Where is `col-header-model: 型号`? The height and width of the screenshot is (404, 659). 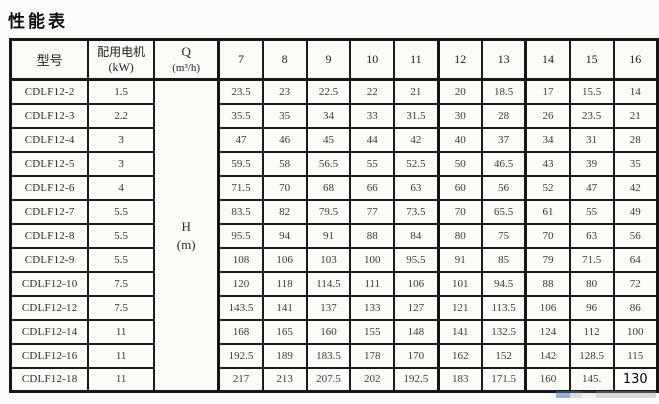
col-header-model: 型号 is located at coordinates (49, 59).